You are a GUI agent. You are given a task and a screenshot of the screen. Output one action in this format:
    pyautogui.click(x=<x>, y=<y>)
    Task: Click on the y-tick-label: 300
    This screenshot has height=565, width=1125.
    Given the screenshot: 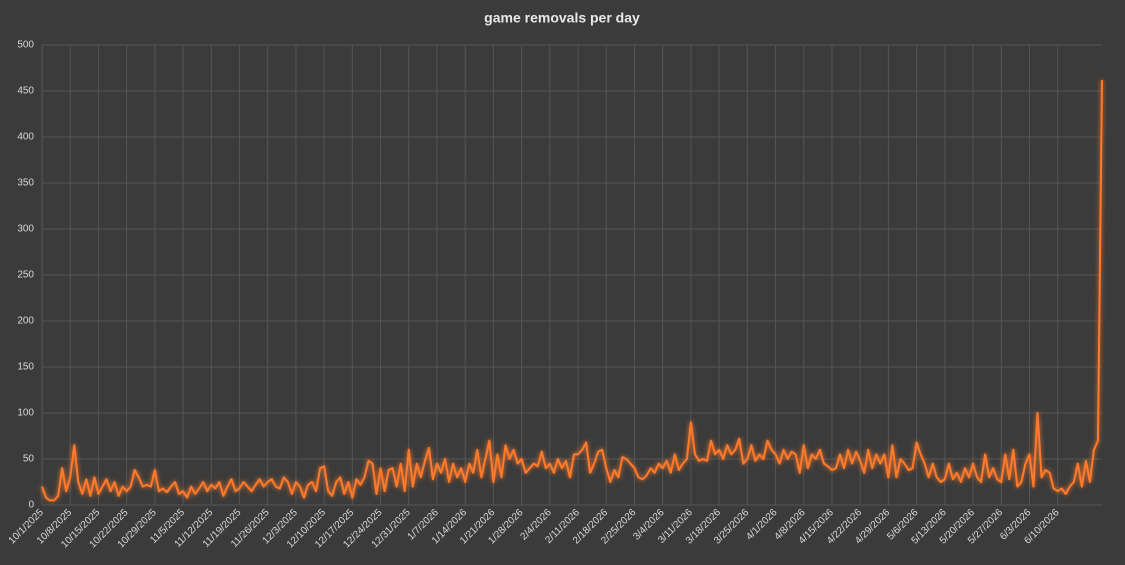 What is the action you would take?
    pyautogui.click(x=25, y=229)
    